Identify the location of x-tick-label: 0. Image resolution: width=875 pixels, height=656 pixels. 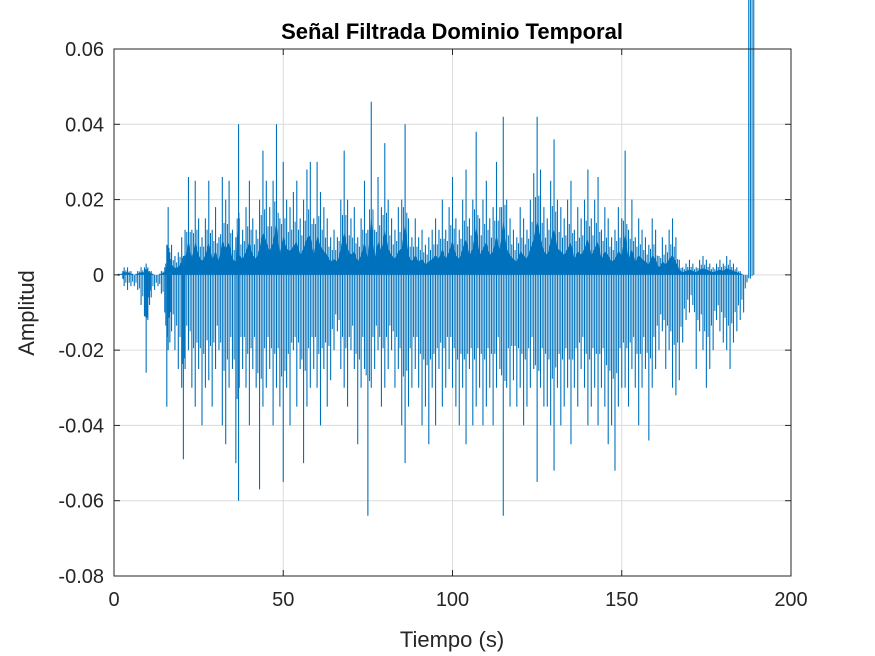
(113, 600).